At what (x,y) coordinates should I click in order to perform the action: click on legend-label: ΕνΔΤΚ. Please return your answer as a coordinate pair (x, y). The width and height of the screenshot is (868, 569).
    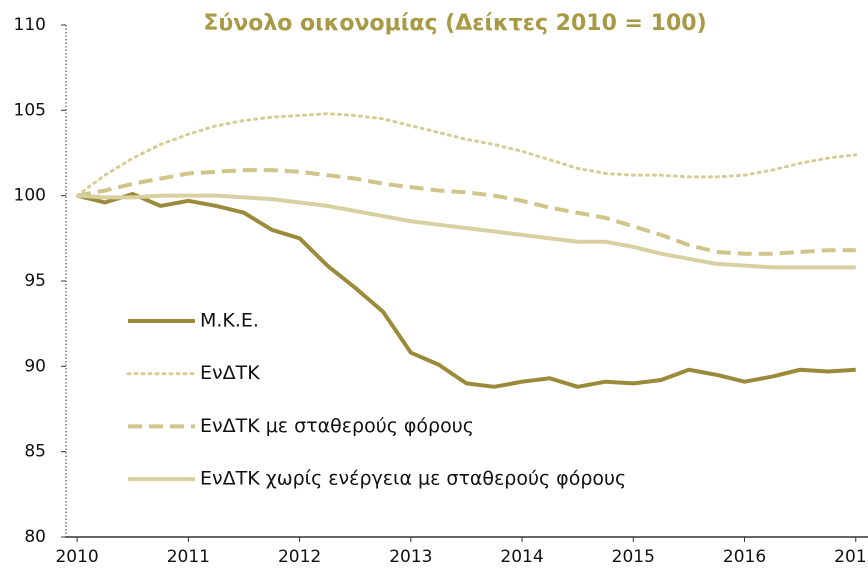
    Looking at the image, I should click on (230, 373).